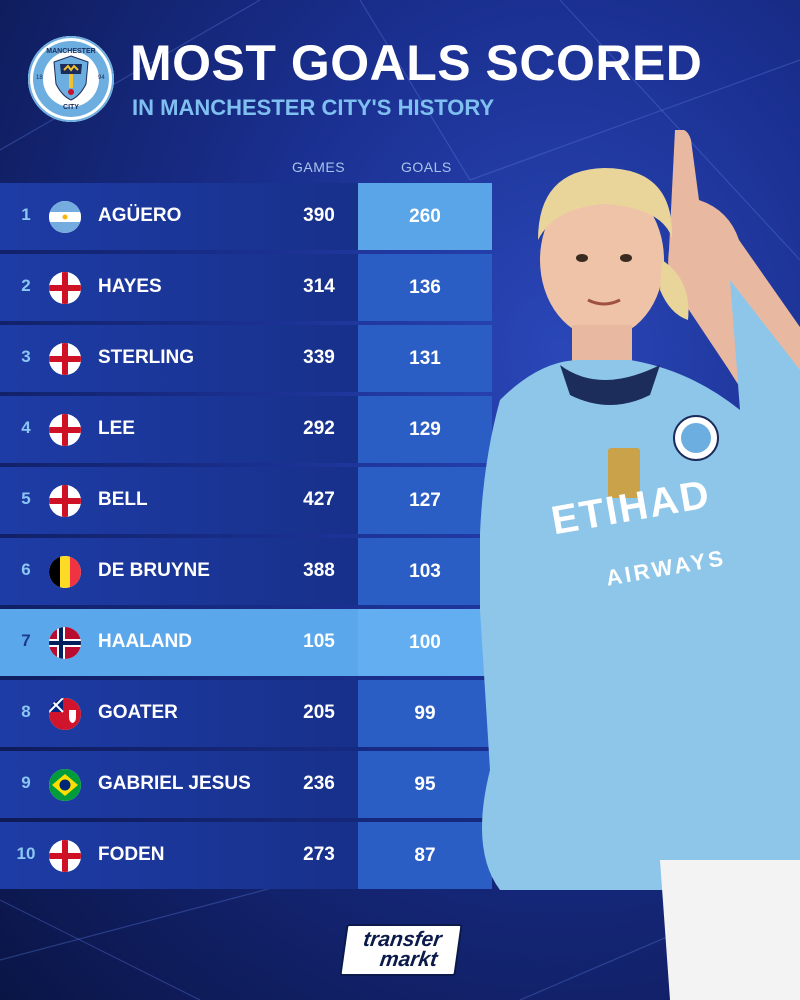 This screenshot has width=800, height=1000. Describe the element at coordinates (319, 854) in the screenshot. I see `row-games: 273` at that location.